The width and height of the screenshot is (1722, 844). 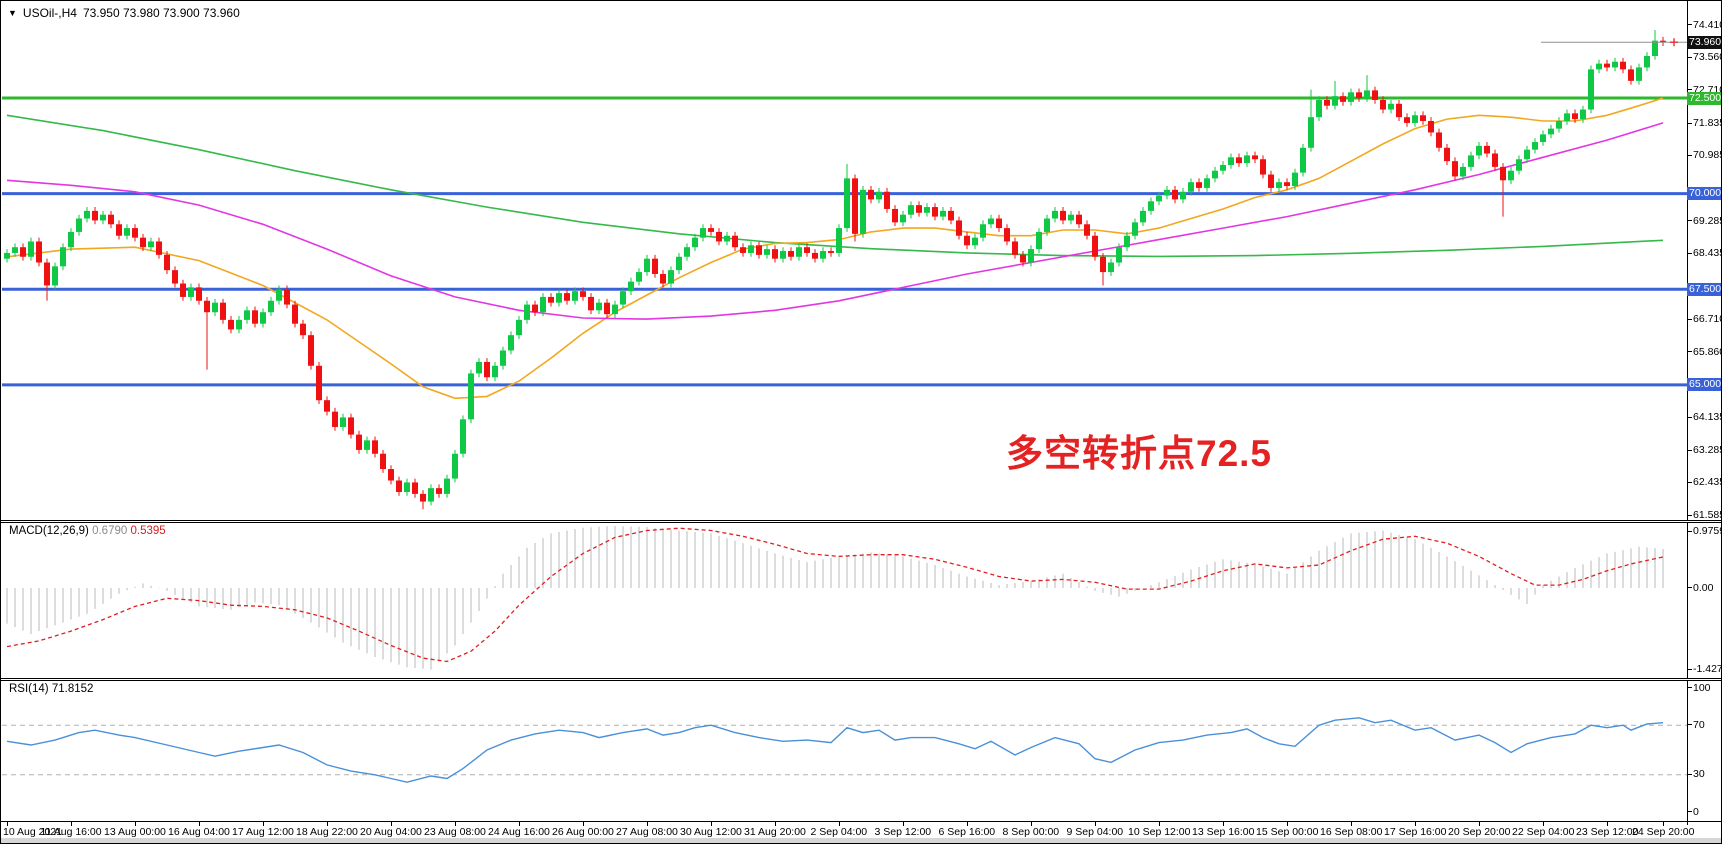 What do you see at coordinates (1704, 725) in the screenshot?
I see `rsi-axis-label: 70` at bounding box center [1704, 725].